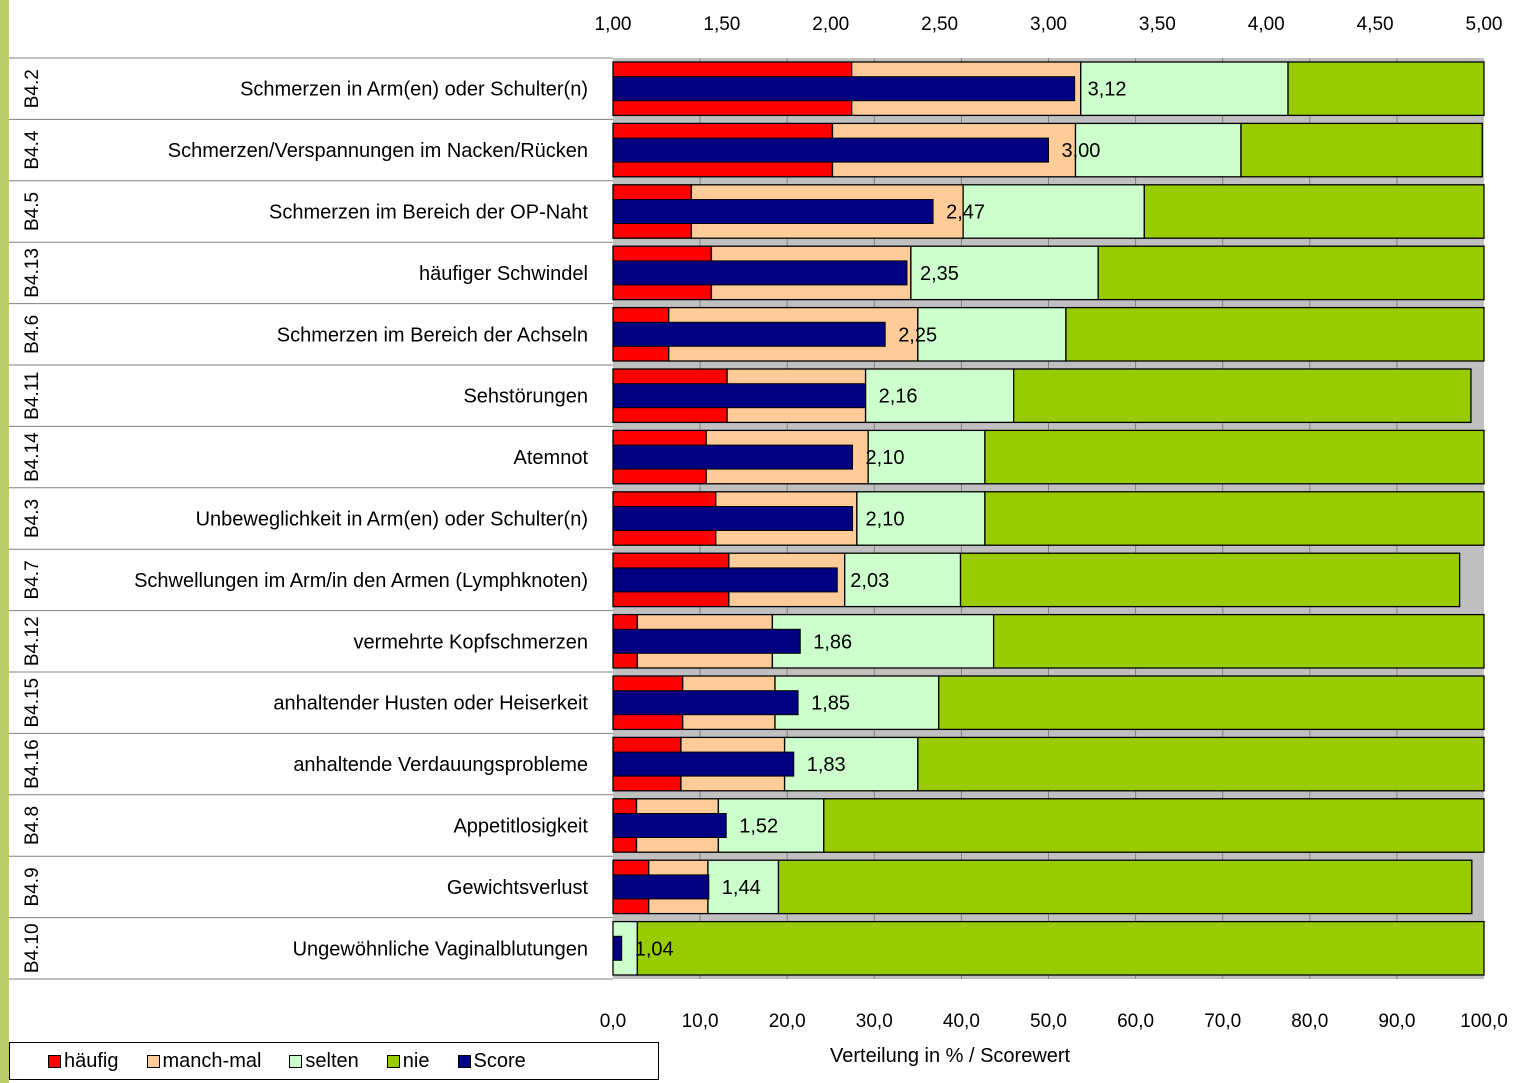  Describe the element at coordinates (654, 949) in the screenshot. I see `score-label: 1,04` at that location.